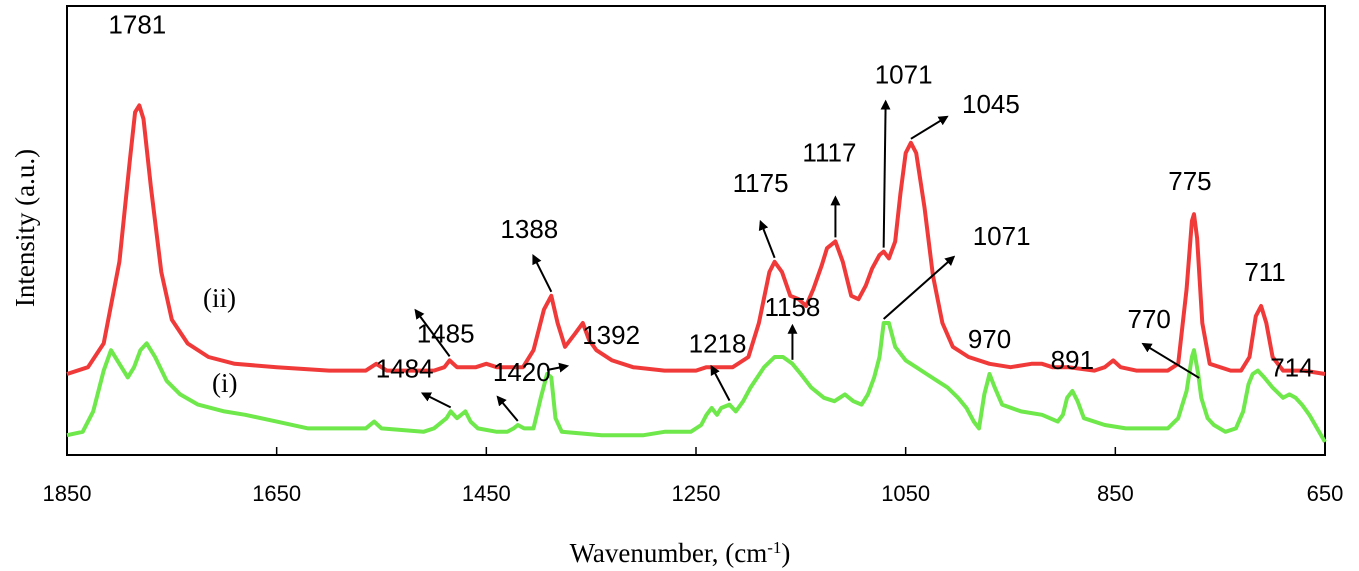 The height and width of the screenshot is (571, 1359). Describe the element at coordinates (1115, 493) in the screenshot. I see `x-tick-label: 850` at that location.